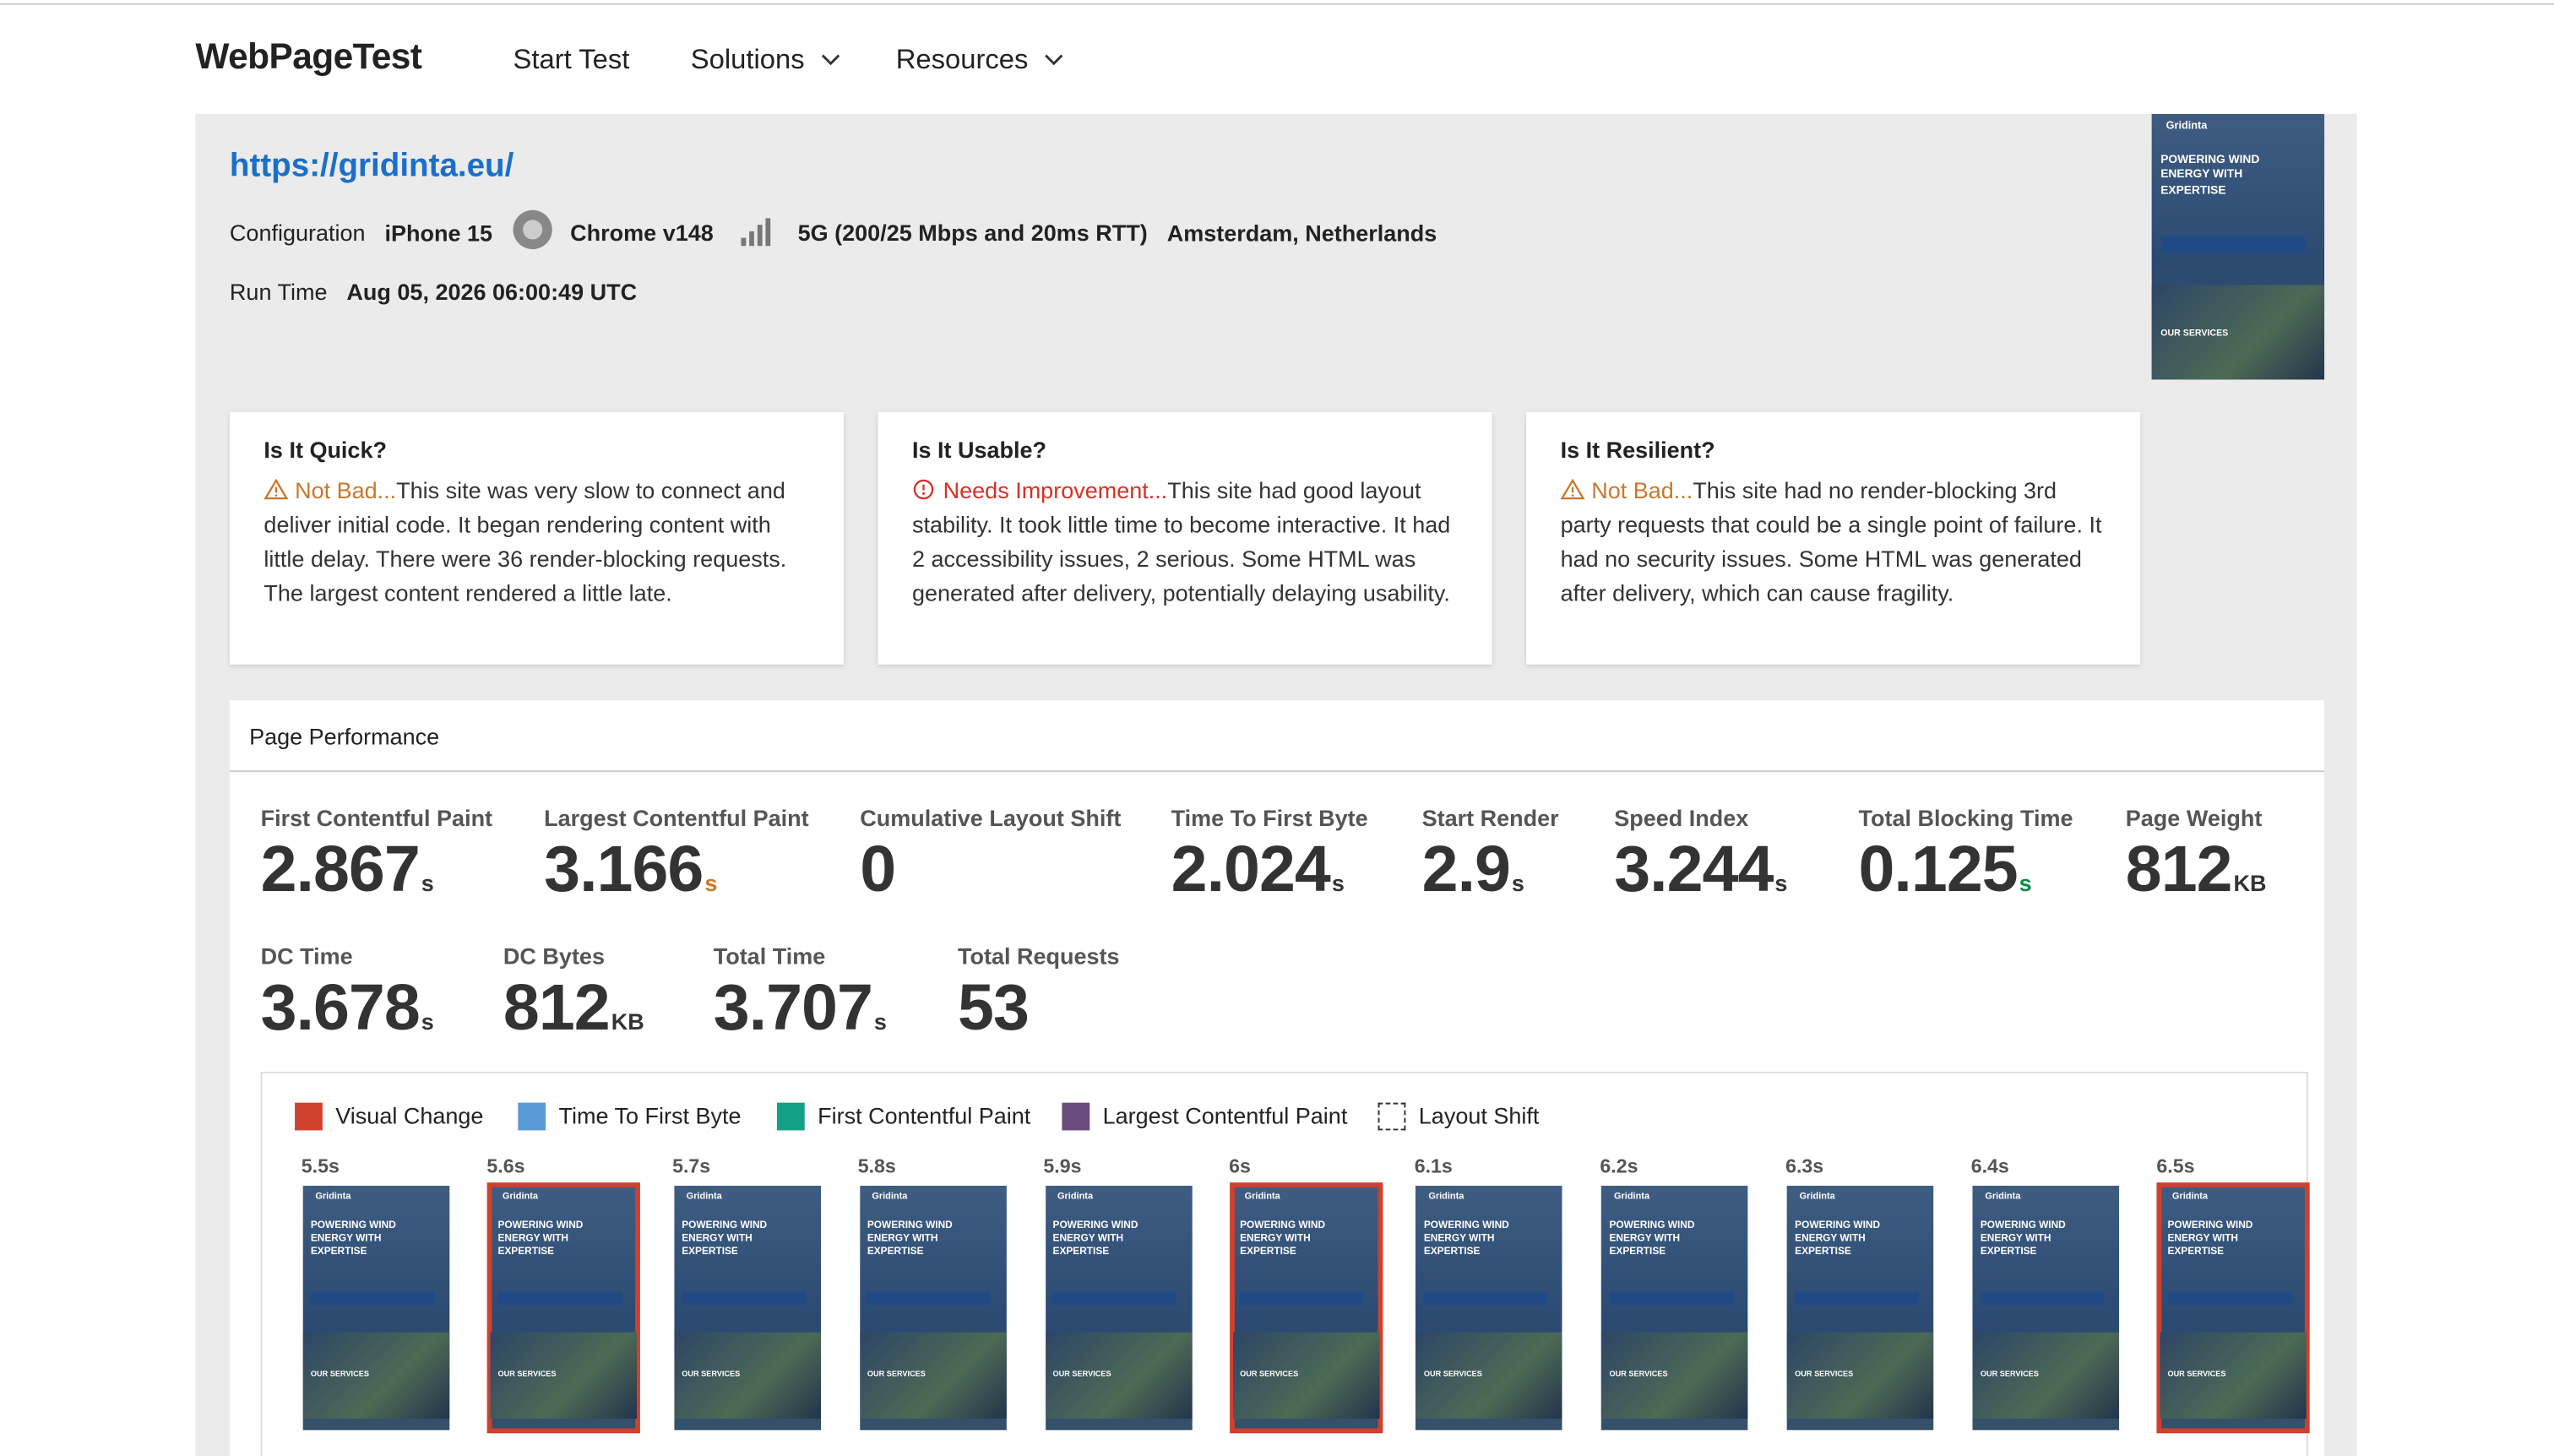  Describe the element at coordinates (1479, 1115) in the screenshot. I see `legend-label: Layout Shift` at that location.